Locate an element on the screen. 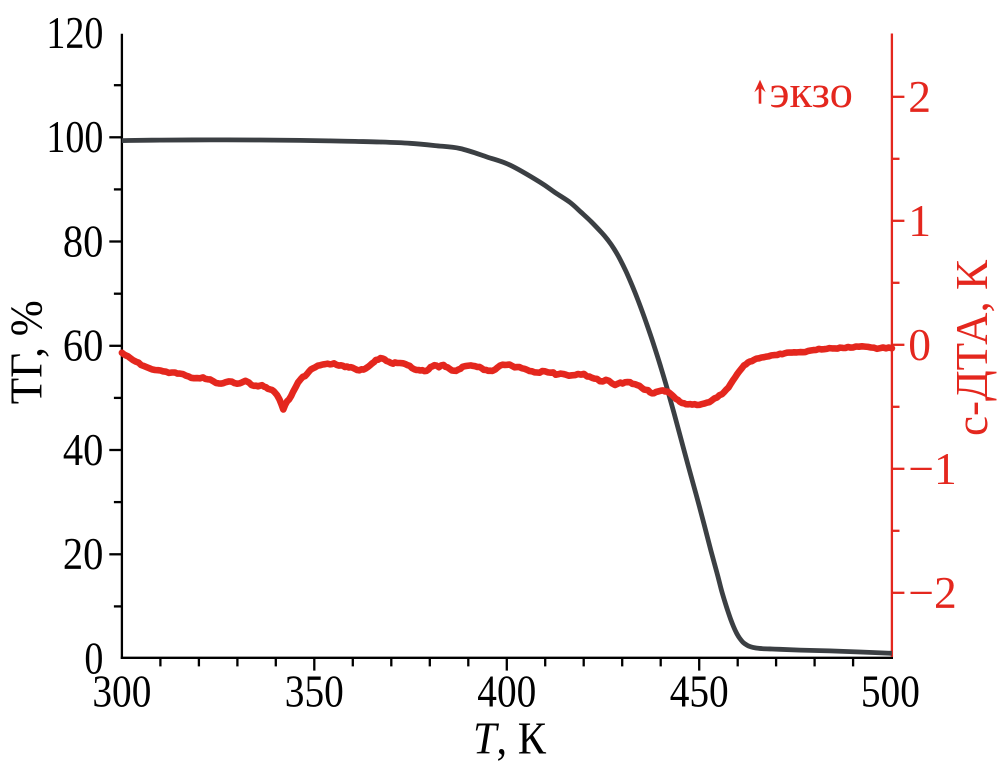  svg-text: 20 is located at coordinates (83, 554).